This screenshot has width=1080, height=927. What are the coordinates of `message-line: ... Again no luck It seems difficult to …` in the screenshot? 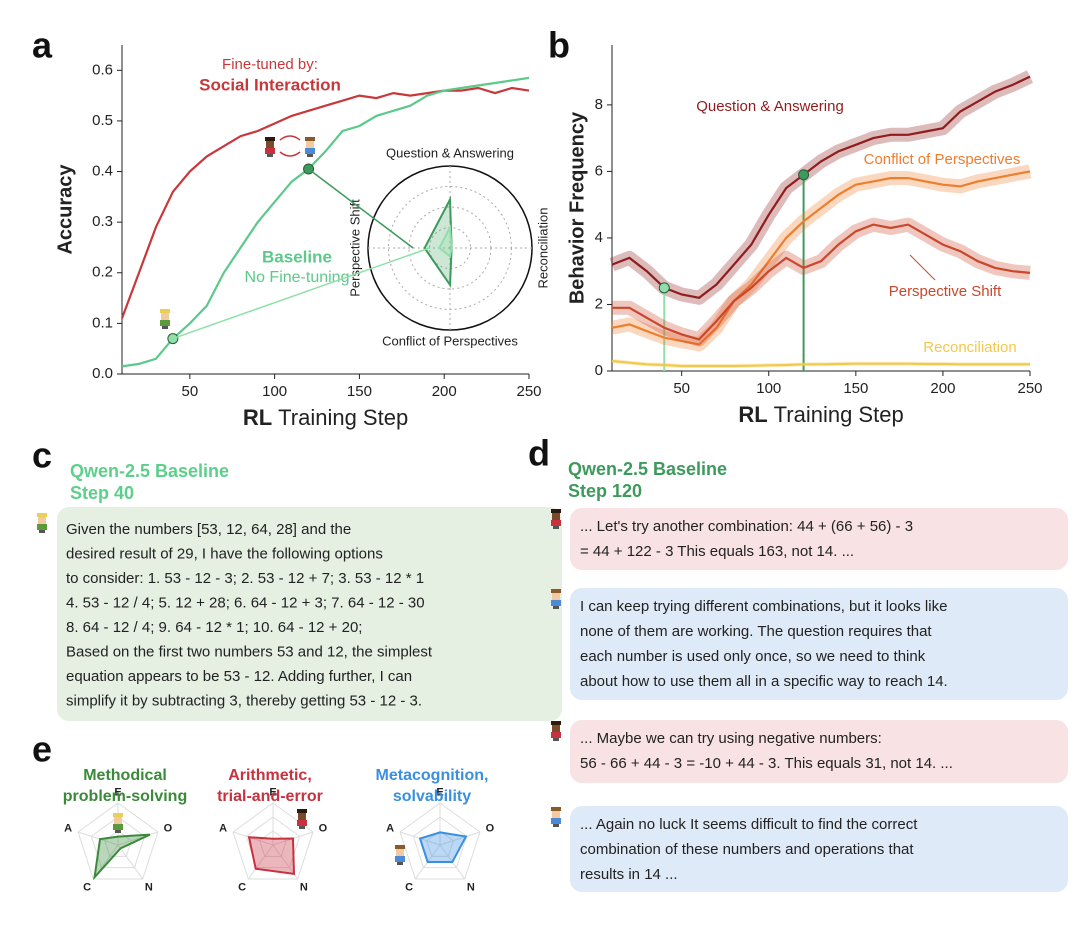 It's located at (749, 824).